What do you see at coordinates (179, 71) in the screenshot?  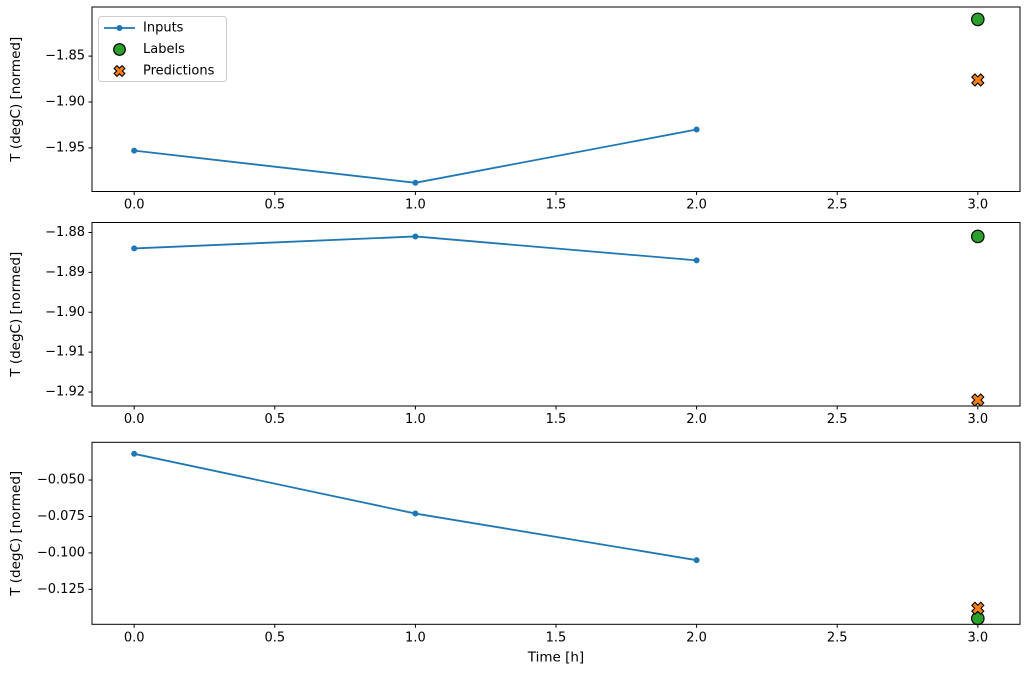 I see `legend-label: Predictions` at bounding box center [179, 71].